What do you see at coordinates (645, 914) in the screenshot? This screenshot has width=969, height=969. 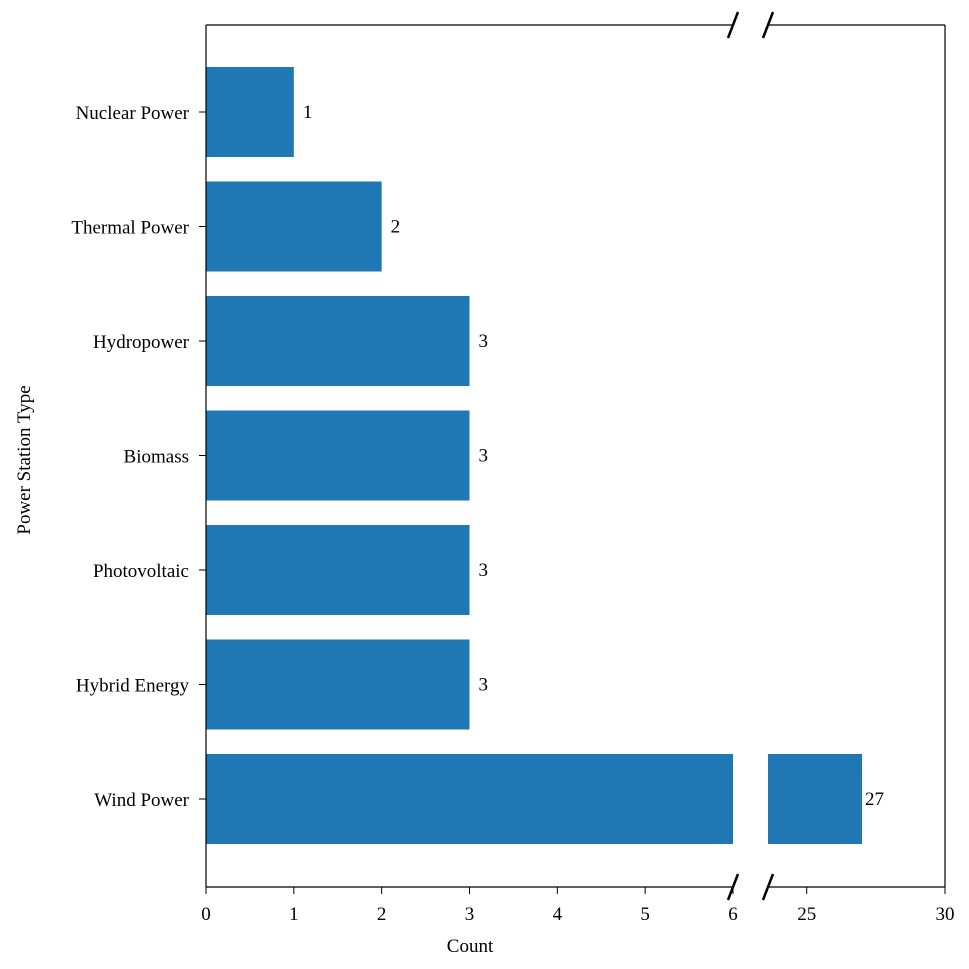 I see `x-tick-label: 5` at bounding box center [645, 914].